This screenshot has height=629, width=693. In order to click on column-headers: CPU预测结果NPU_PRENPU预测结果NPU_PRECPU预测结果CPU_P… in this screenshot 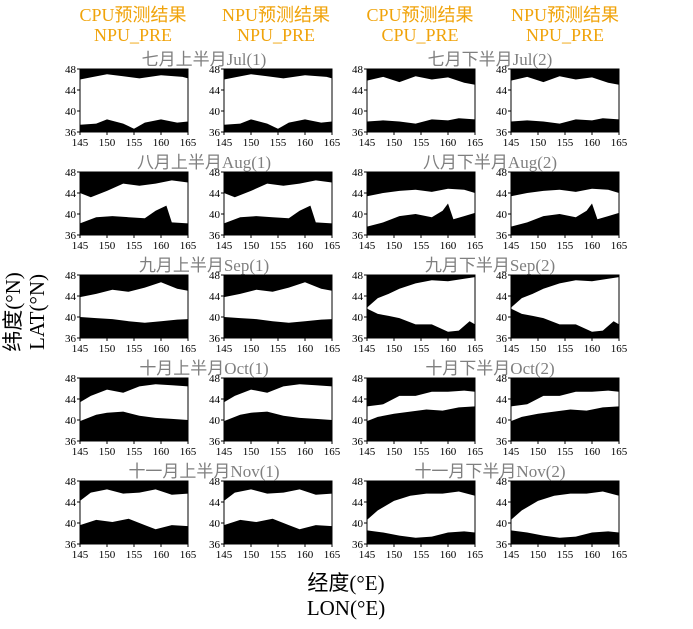, I will do `click(349, 25)`.